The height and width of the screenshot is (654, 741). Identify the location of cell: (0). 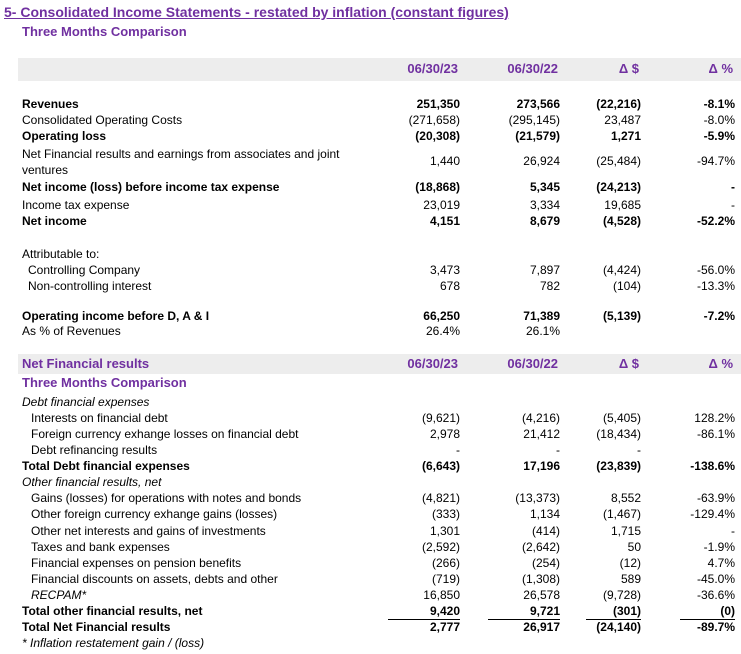
(727, 611).